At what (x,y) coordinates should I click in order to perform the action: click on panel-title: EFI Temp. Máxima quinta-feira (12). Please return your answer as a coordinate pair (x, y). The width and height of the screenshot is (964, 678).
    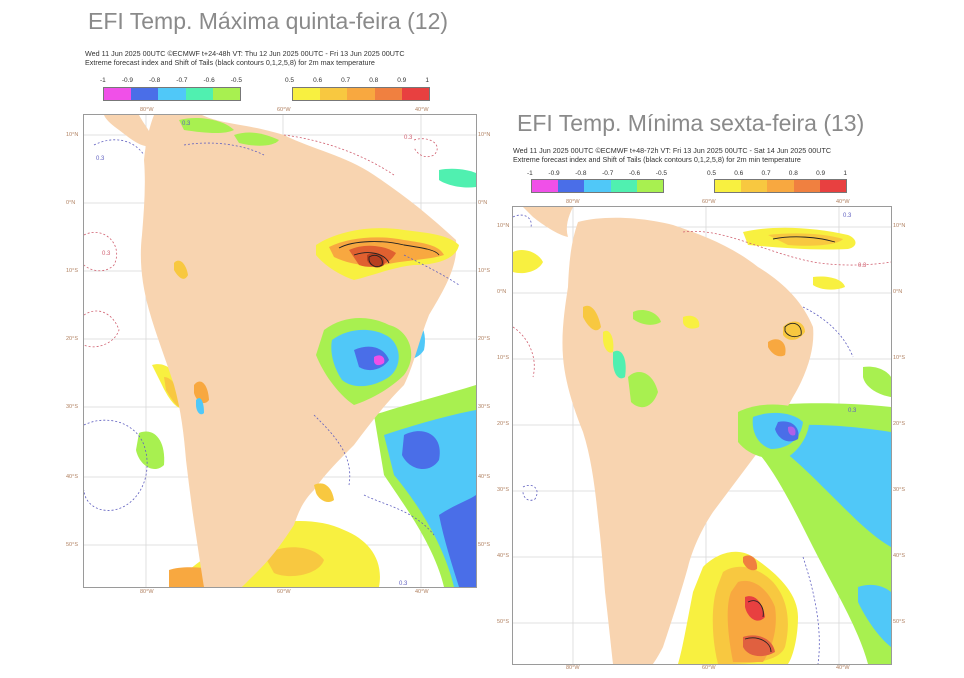
    Looking at the image, I should click on (268, 21).